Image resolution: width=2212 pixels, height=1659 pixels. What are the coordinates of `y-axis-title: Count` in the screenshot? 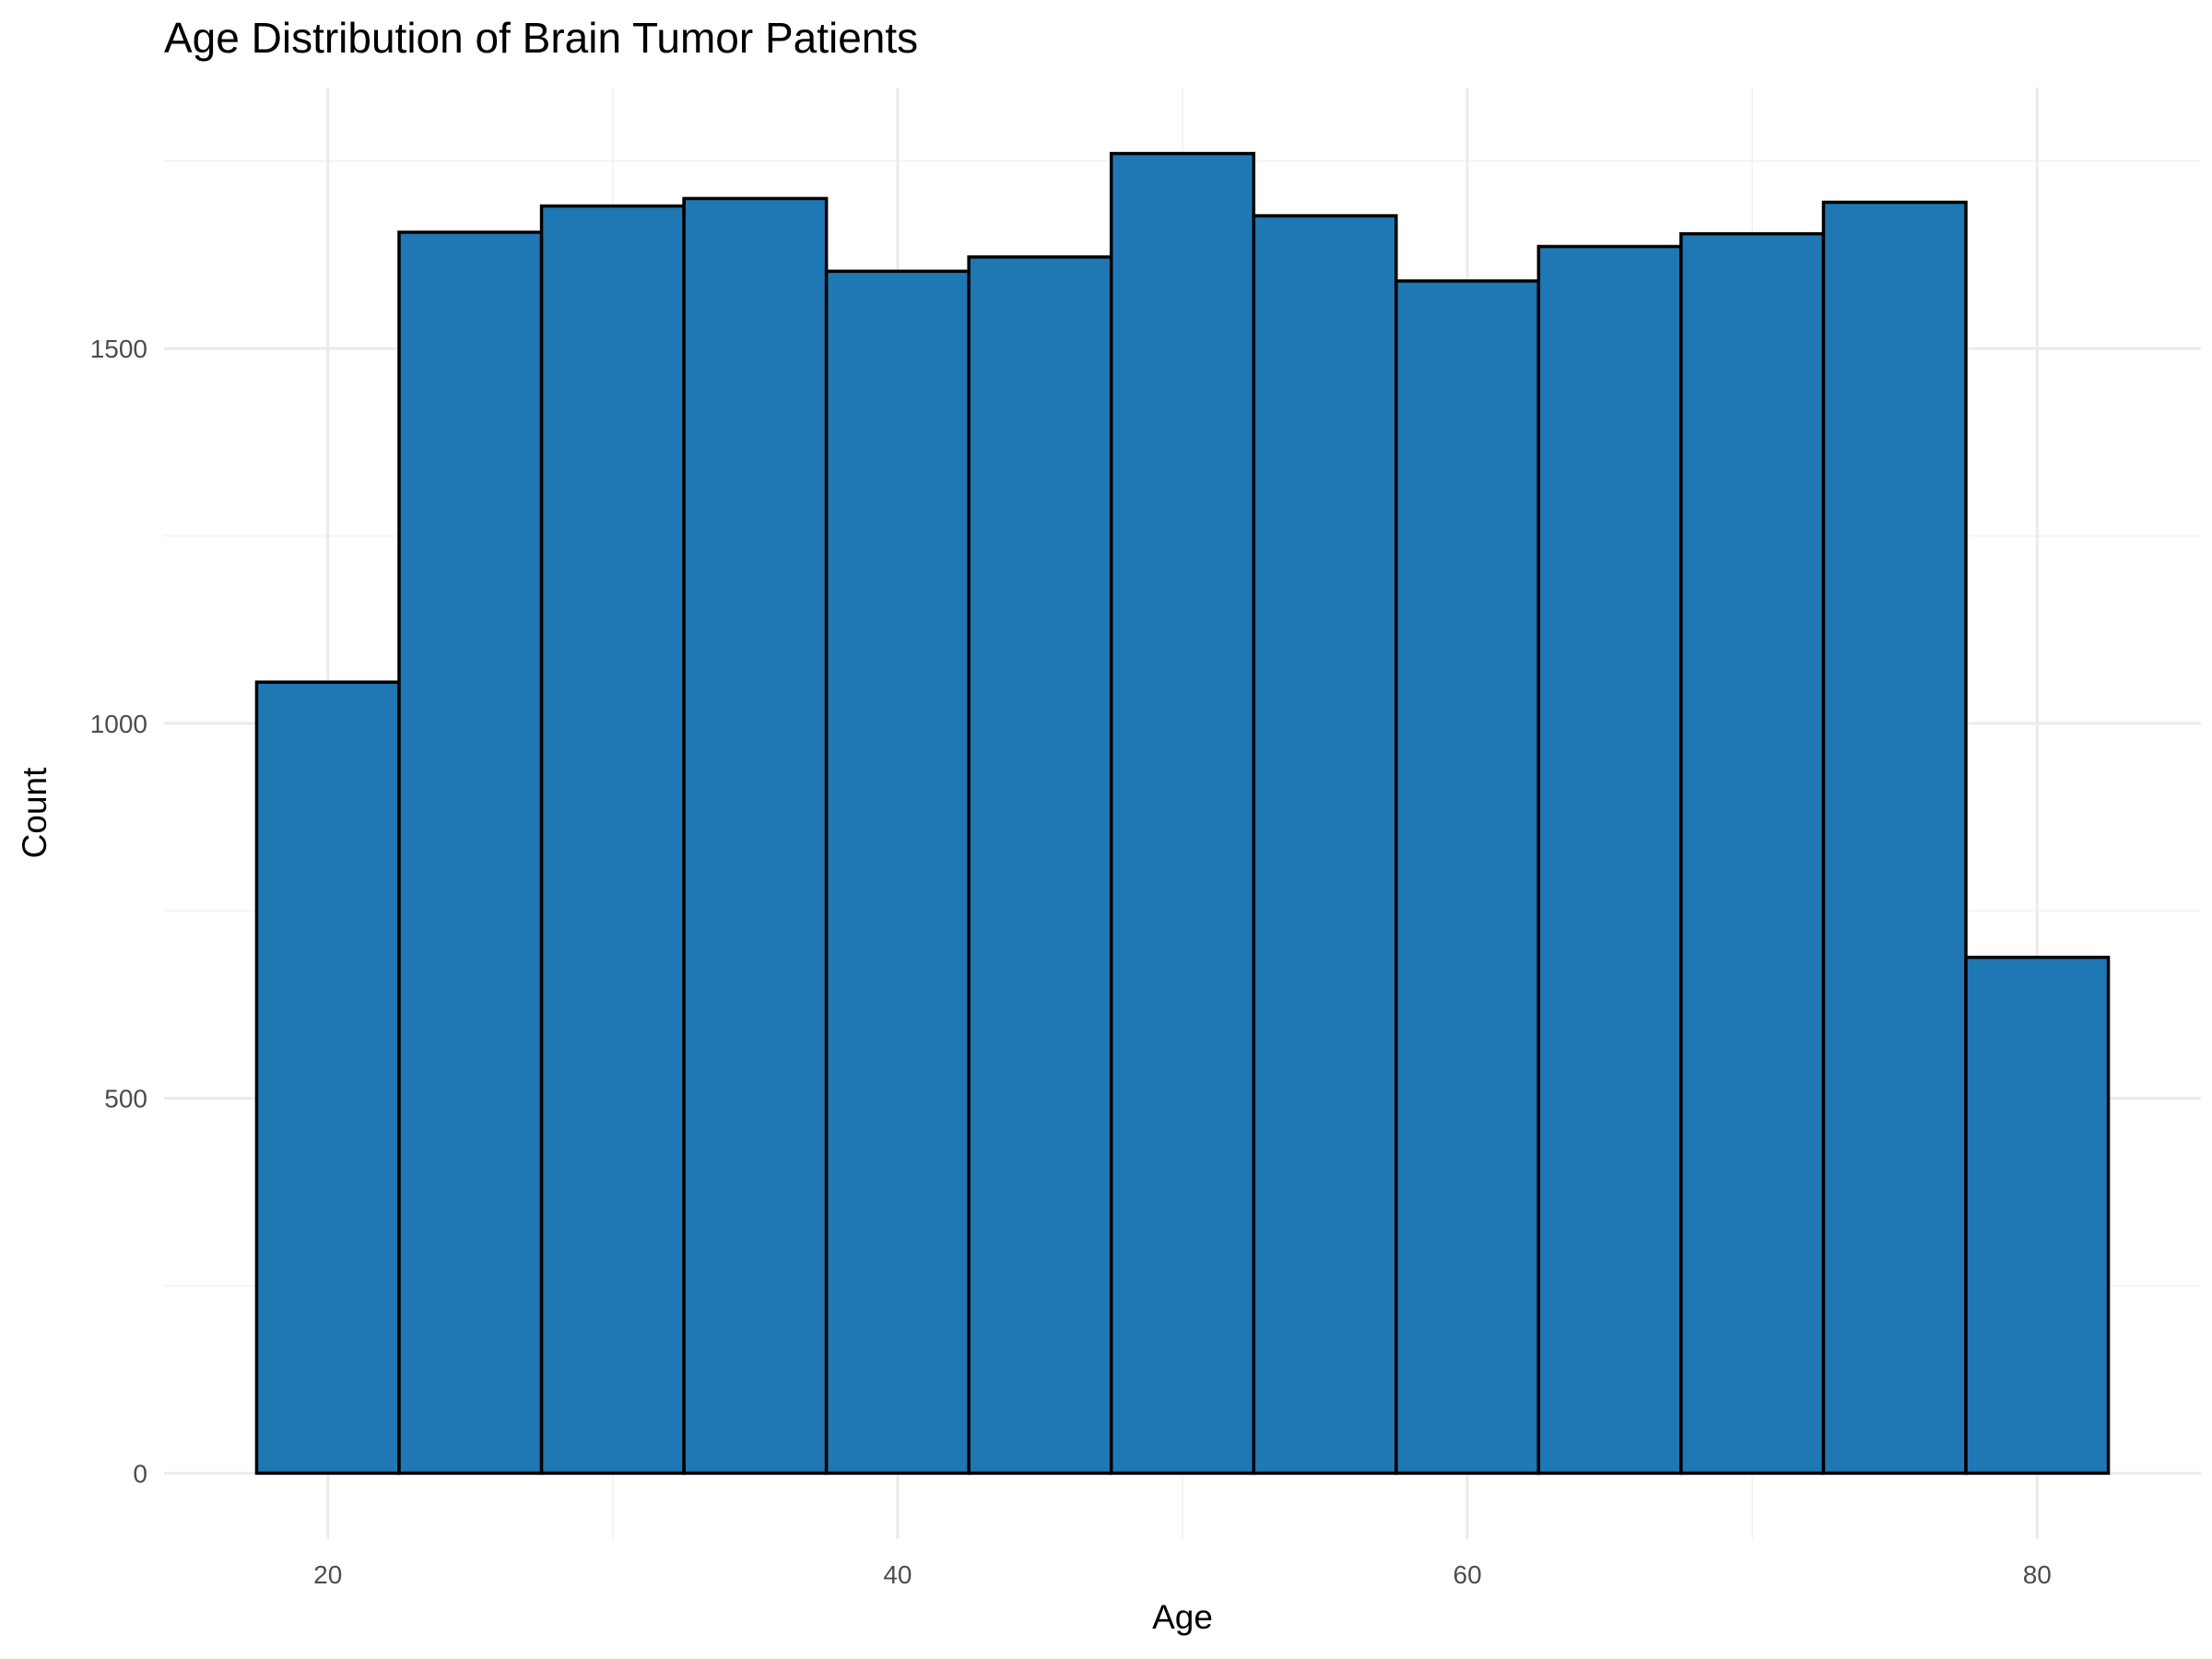 It's located at (34, 812).